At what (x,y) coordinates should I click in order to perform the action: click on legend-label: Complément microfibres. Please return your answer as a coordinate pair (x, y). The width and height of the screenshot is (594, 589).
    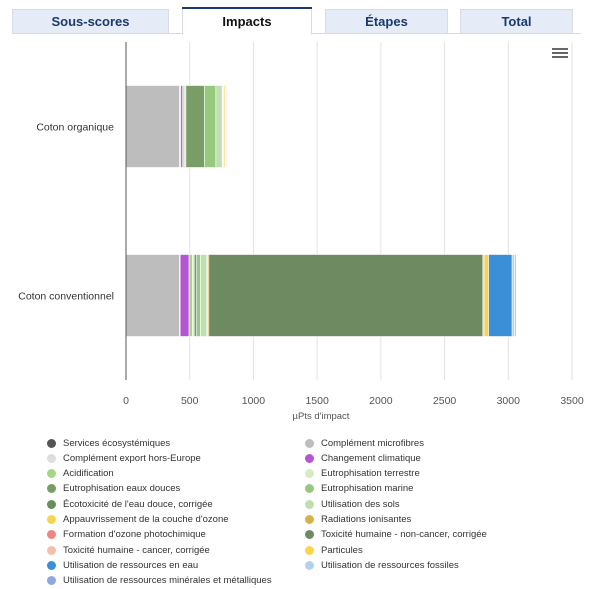
    Looking at the image, I should click on (372, 443).